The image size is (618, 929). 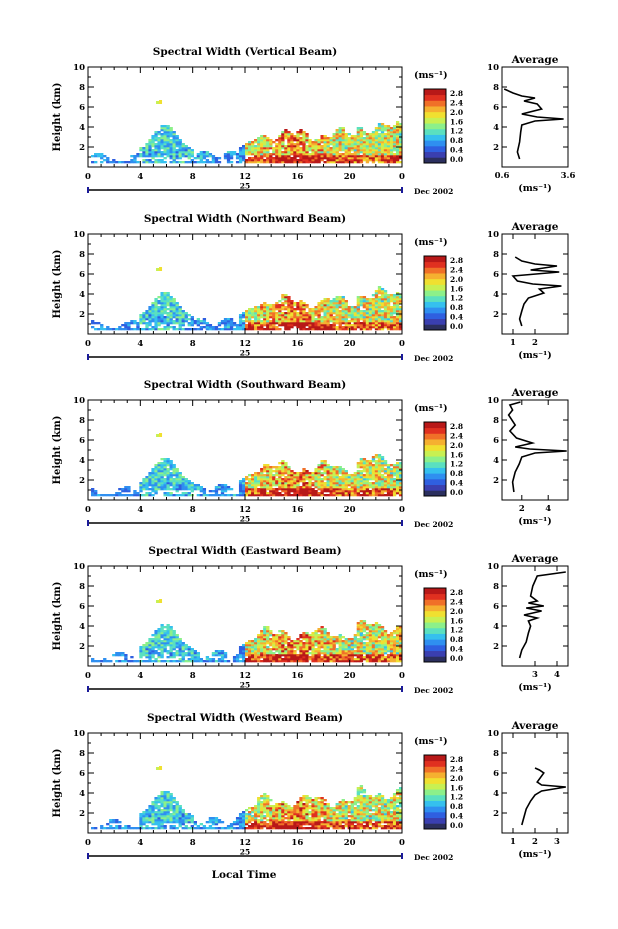 I want to click on colorbar-tick: 2.0, so click(x=456, y=445).